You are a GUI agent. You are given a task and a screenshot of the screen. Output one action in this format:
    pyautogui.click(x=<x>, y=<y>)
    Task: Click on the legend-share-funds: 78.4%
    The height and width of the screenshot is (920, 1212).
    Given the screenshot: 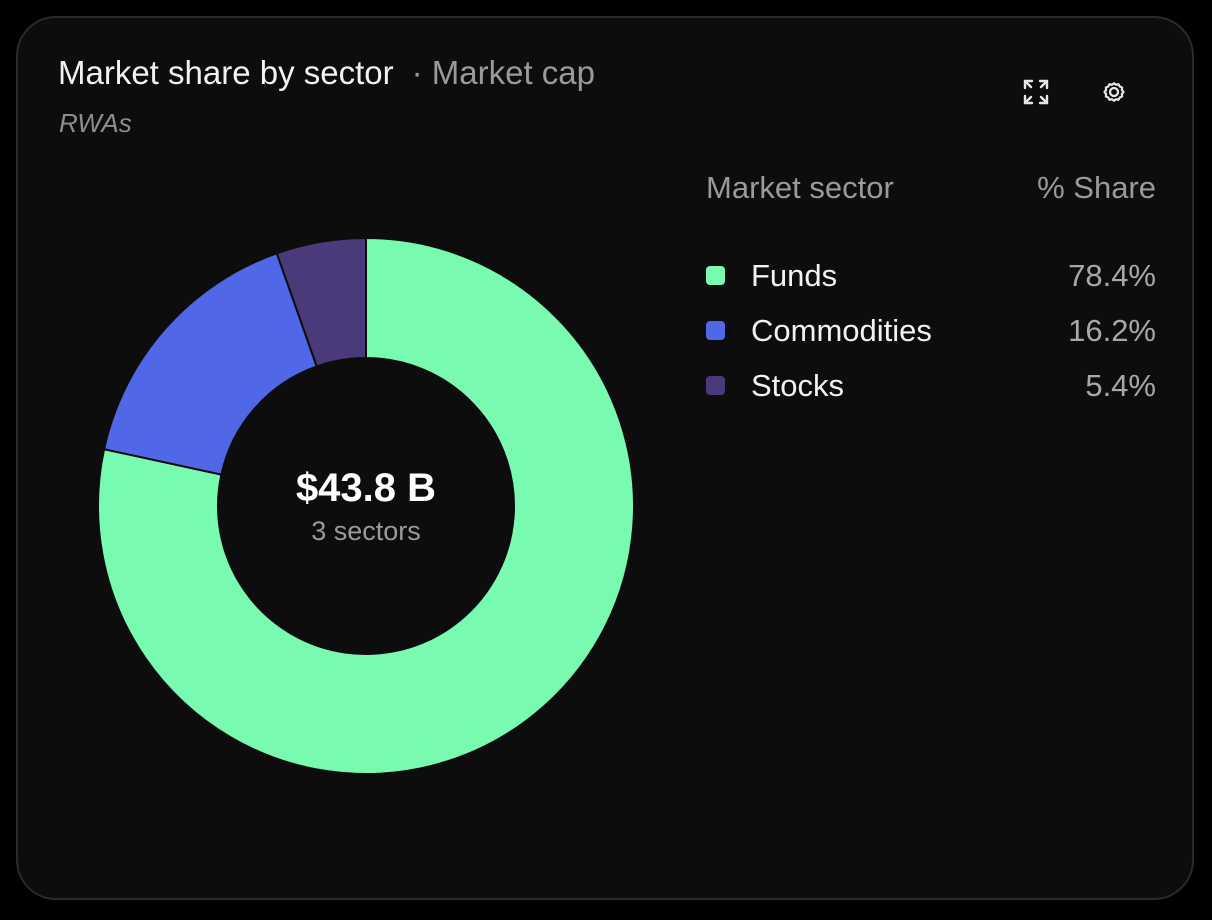 What is the action you would take?
    pyautogui.click(x=1112, y=275)
    